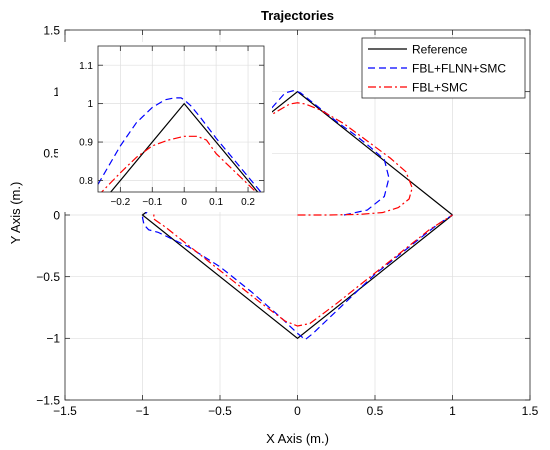 The width and height of the screenshot is (550, 450). I want to click on main-y-tick-label: 1.5, so click(51, 30).